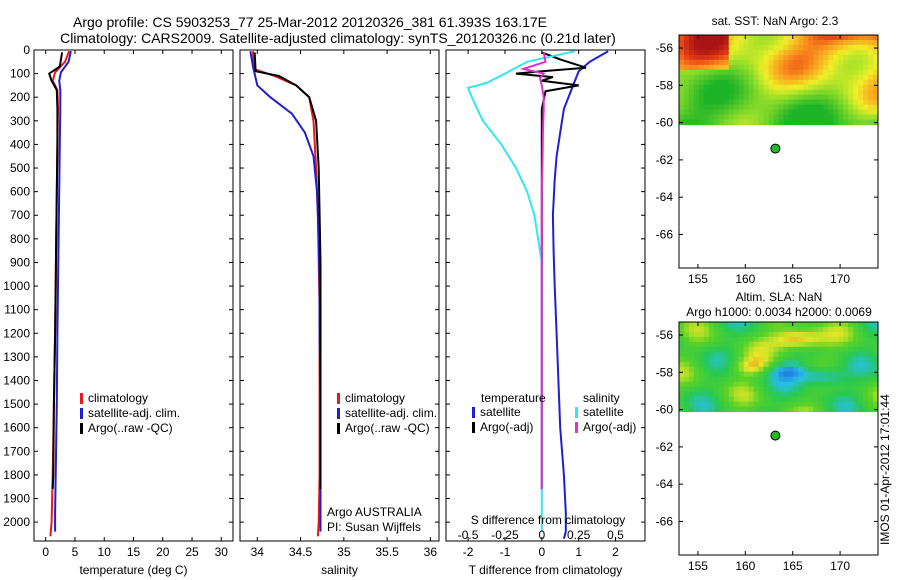 The image size is (900, 580). Describe the element at coordinates (779, 297) in the screenshot. I see `map-title-line1: Altim. SLA: NaN` at that location.